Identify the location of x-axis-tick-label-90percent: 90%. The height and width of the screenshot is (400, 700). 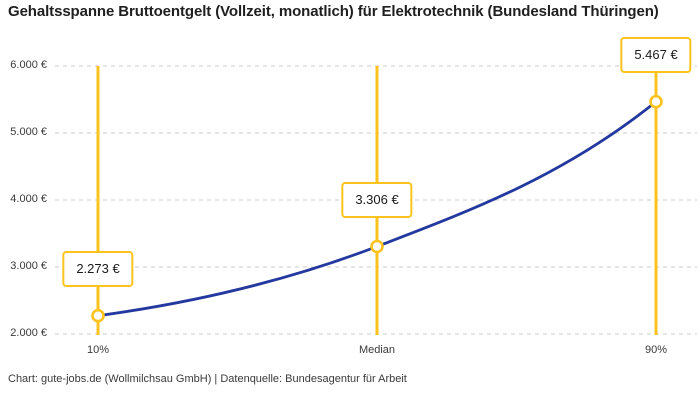
(656, 350).